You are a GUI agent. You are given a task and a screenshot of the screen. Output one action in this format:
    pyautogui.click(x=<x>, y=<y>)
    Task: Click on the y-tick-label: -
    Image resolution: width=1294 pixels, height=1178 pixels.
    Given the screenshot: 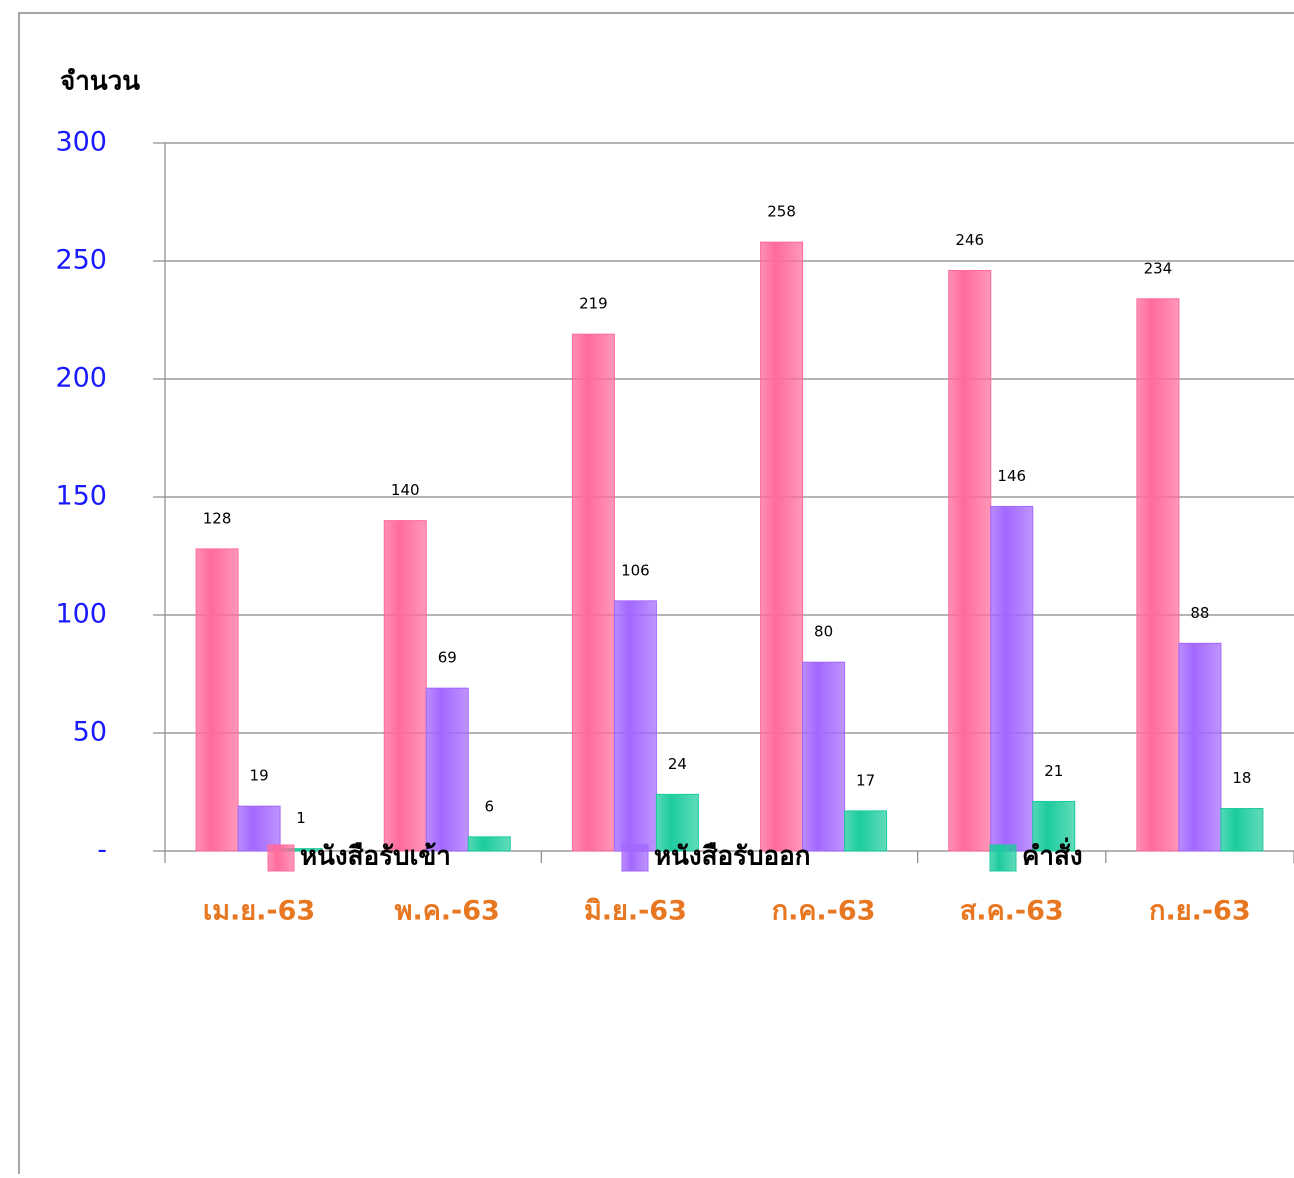 What is the action you would take?
    pyautogui.click(x=102, y=850)
    